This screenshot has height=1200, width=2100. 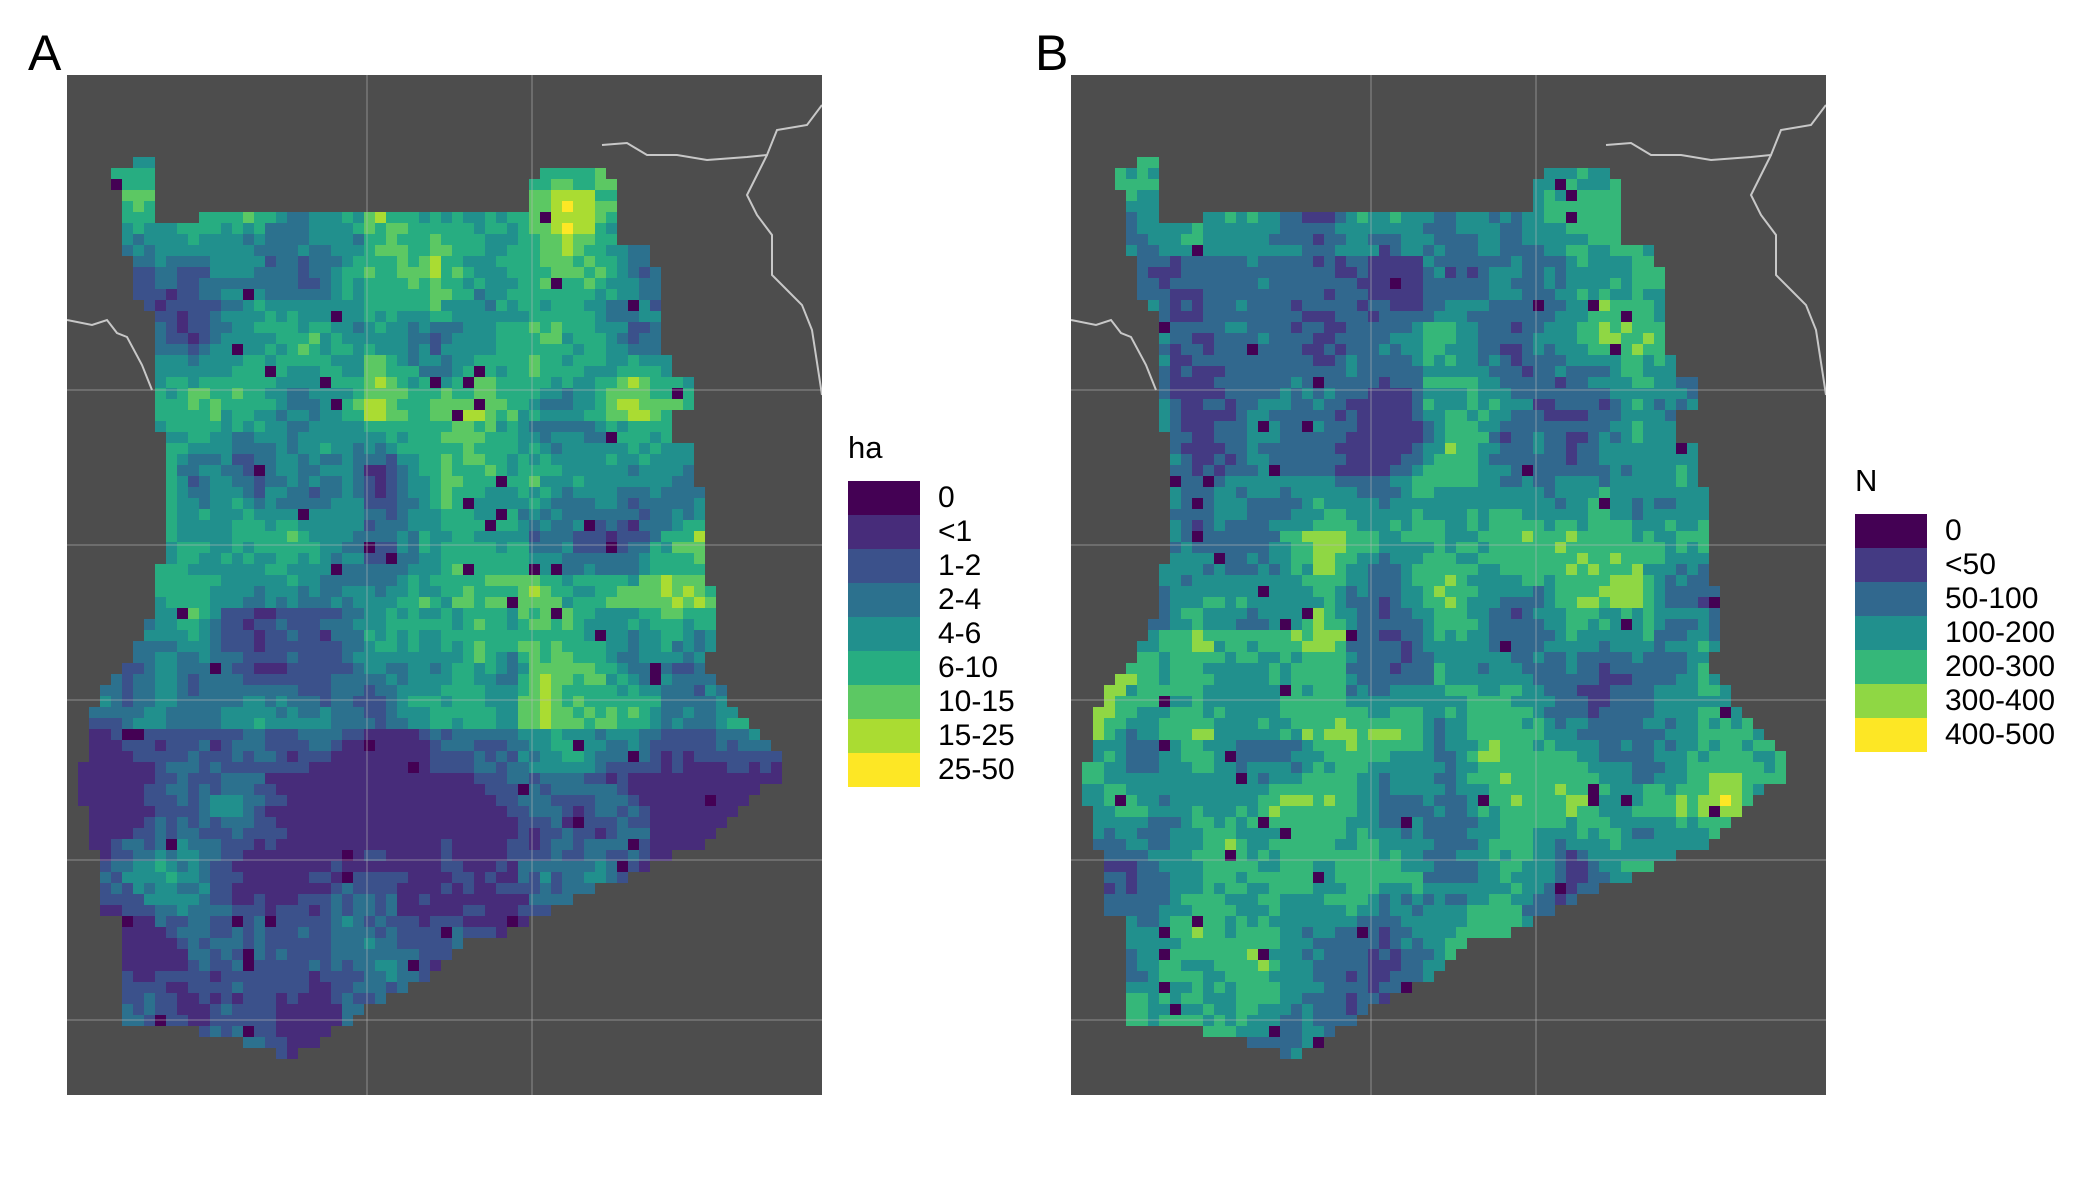 I want to click on legend-item: 2-4, so click(x=931, y=600).